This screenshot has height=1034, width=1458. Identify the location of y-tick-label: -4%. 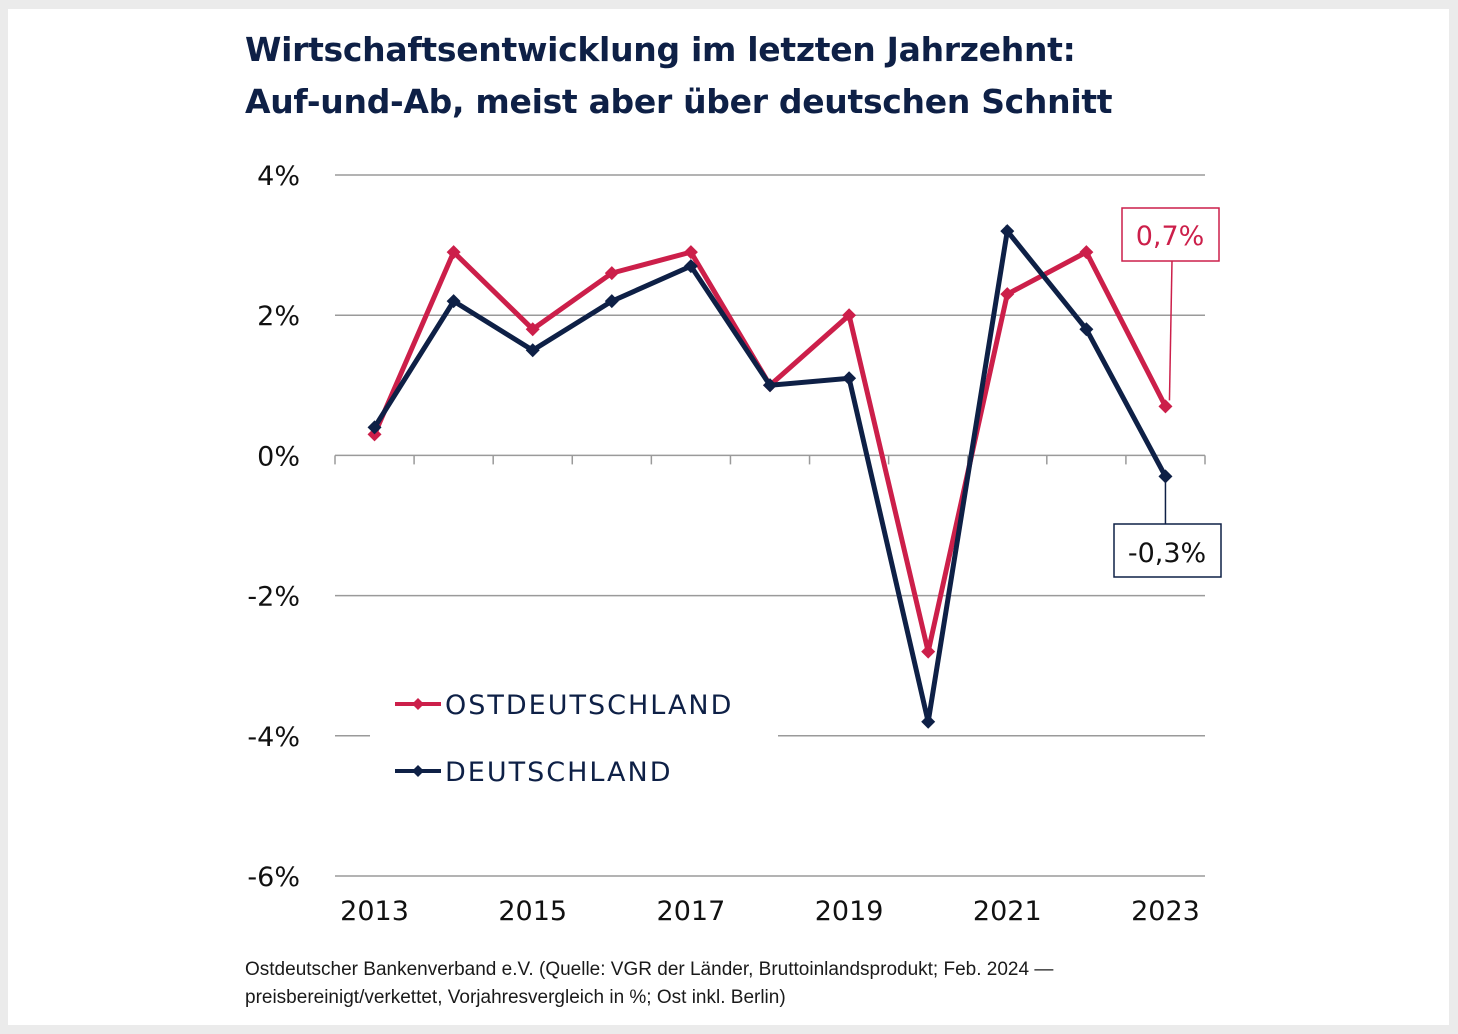
(273, 737).